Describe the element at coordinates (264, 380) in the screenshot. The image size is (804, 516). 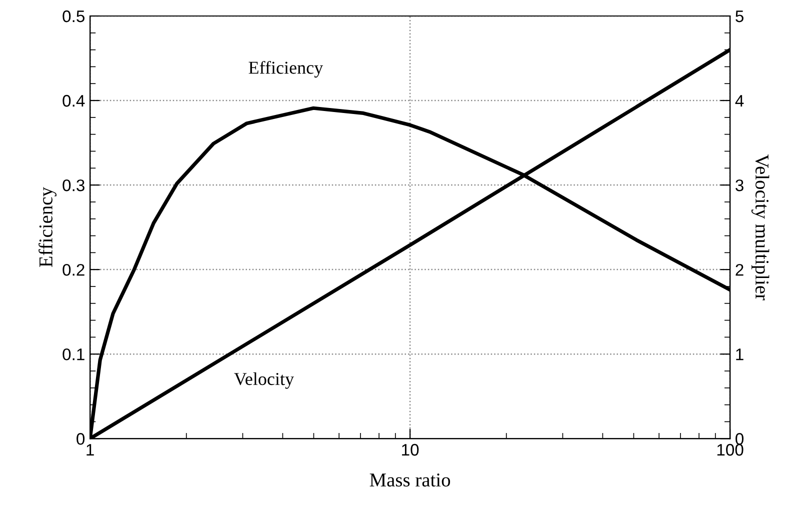
I see `series-label: Velocity` at that location.